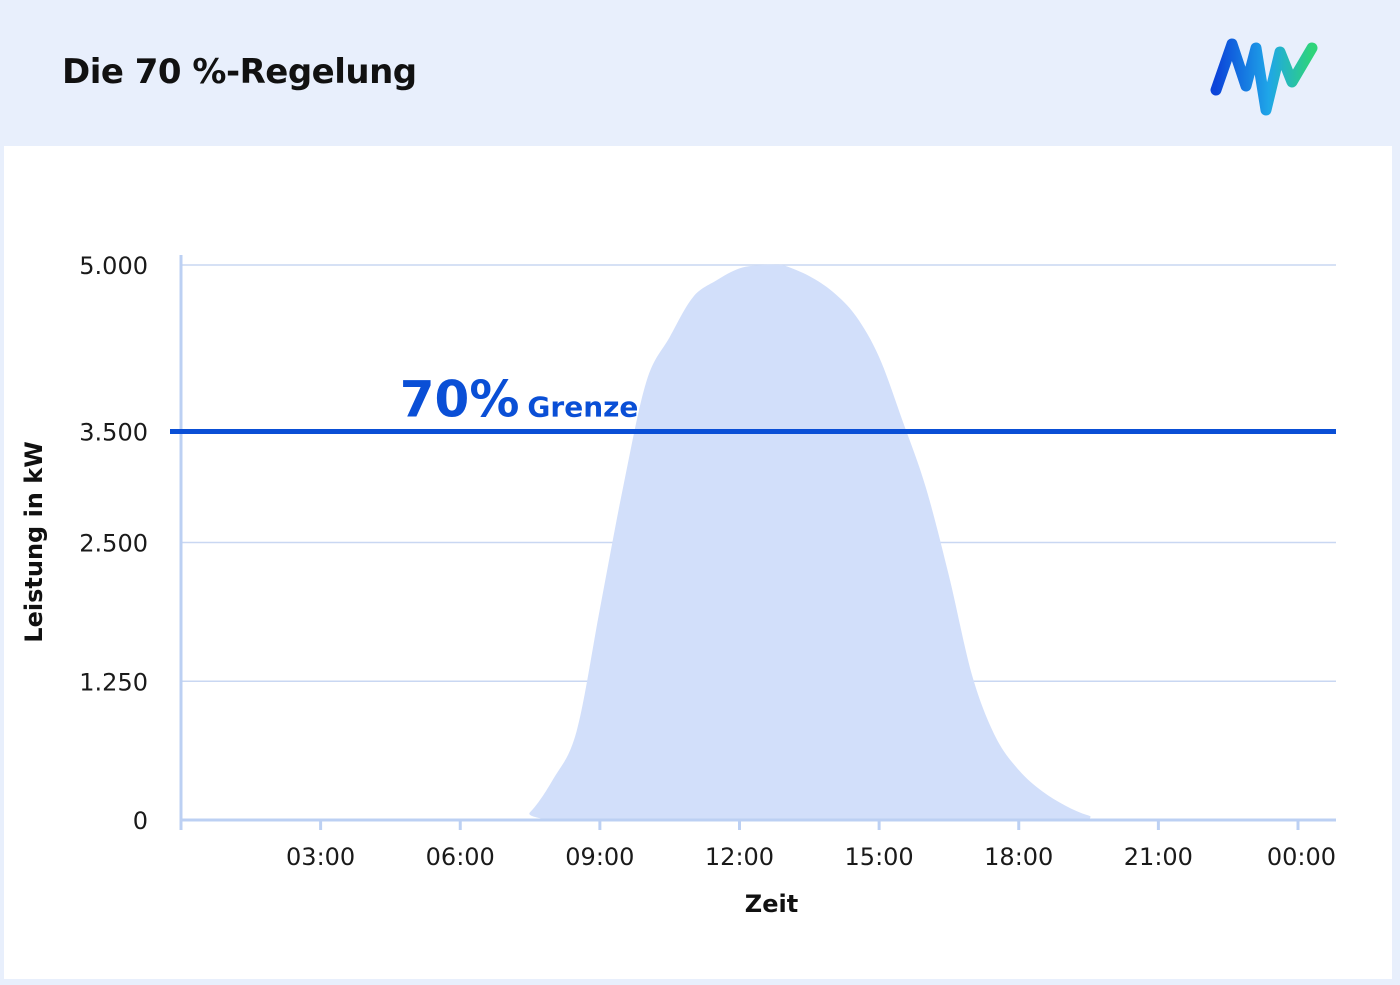 The image size is (1400, 985). I want to click on y-tick-label-2: 2.500, so click(113, 544).